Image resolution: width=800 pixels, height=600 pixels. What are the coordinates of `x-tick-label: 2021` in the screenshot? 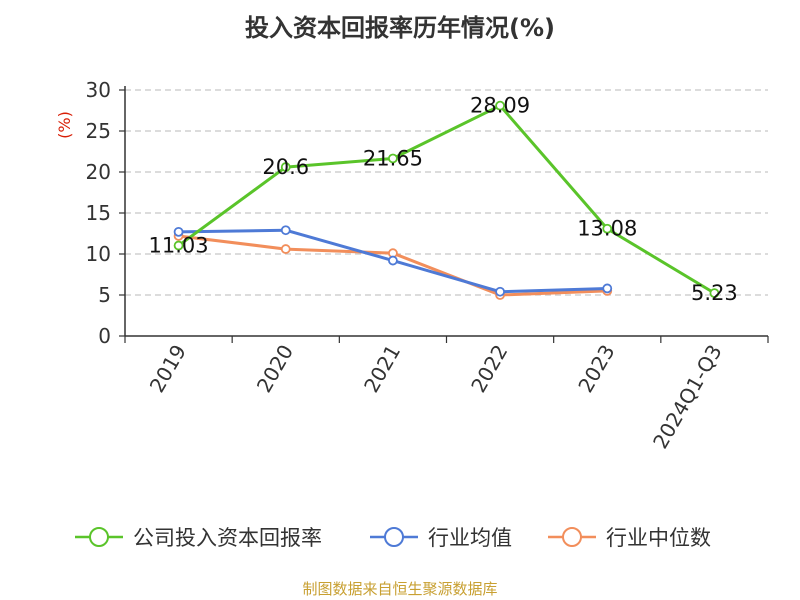 It's located at (382, 369).